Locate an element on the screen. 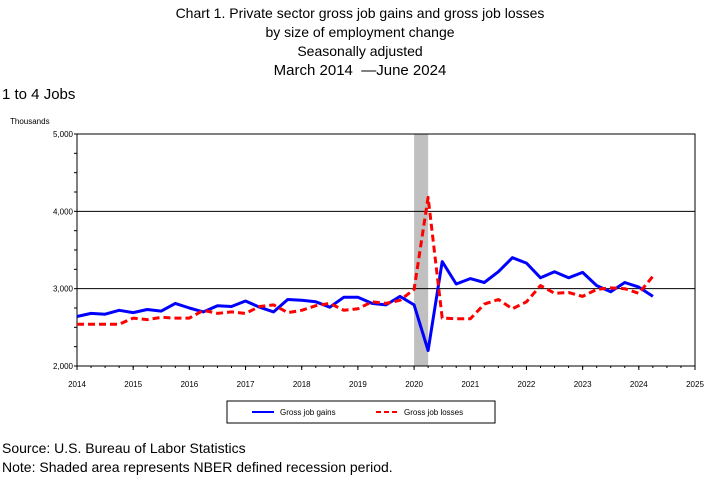  x-tick-label: 2015 is located at coordinates (133, 384).